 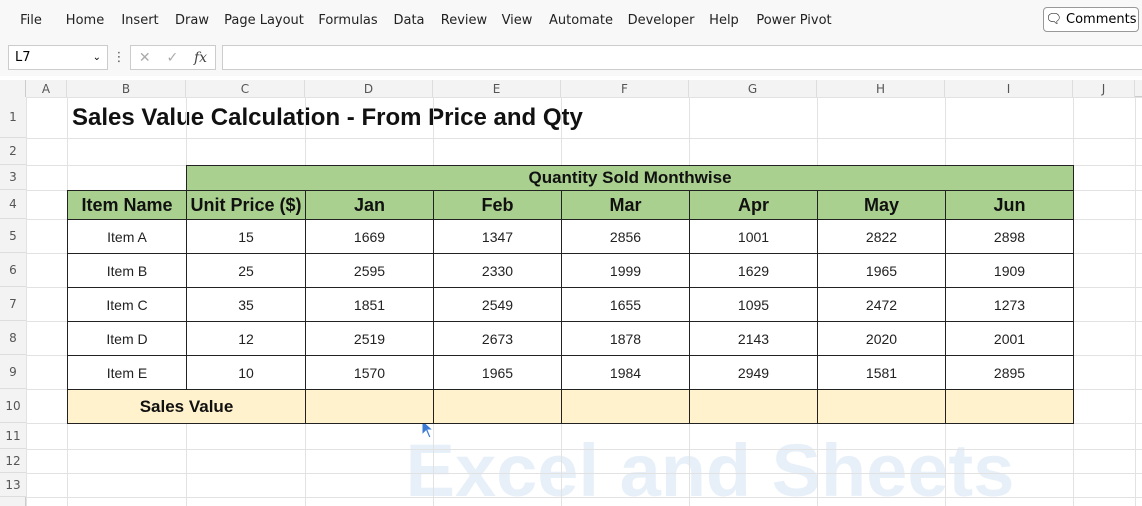 What do you see at coordinates (661, 20) in the screenshot?
I see `ribbon-tab: Developer` at bounding box center [661, 20].